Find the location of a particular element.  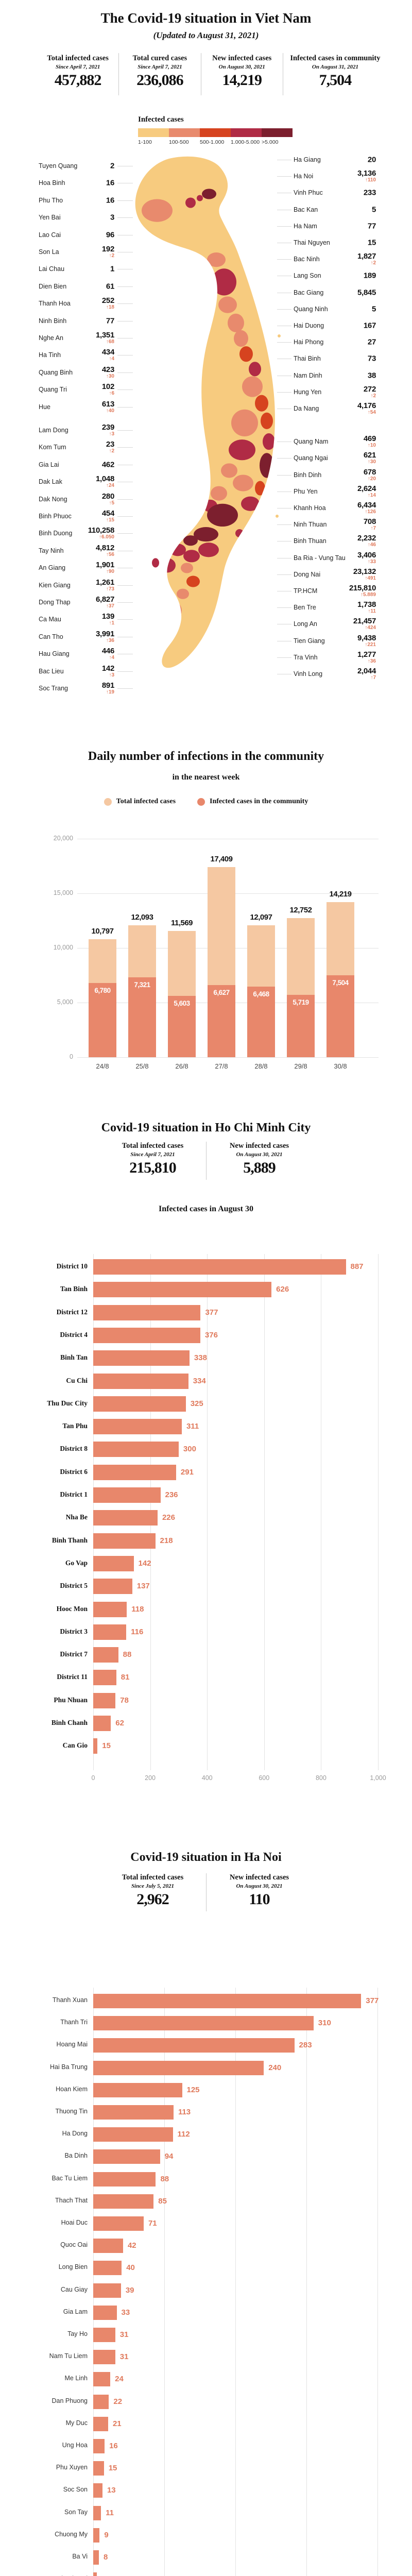

province-name: Nam Dinh is located at coordinates (308, 375).